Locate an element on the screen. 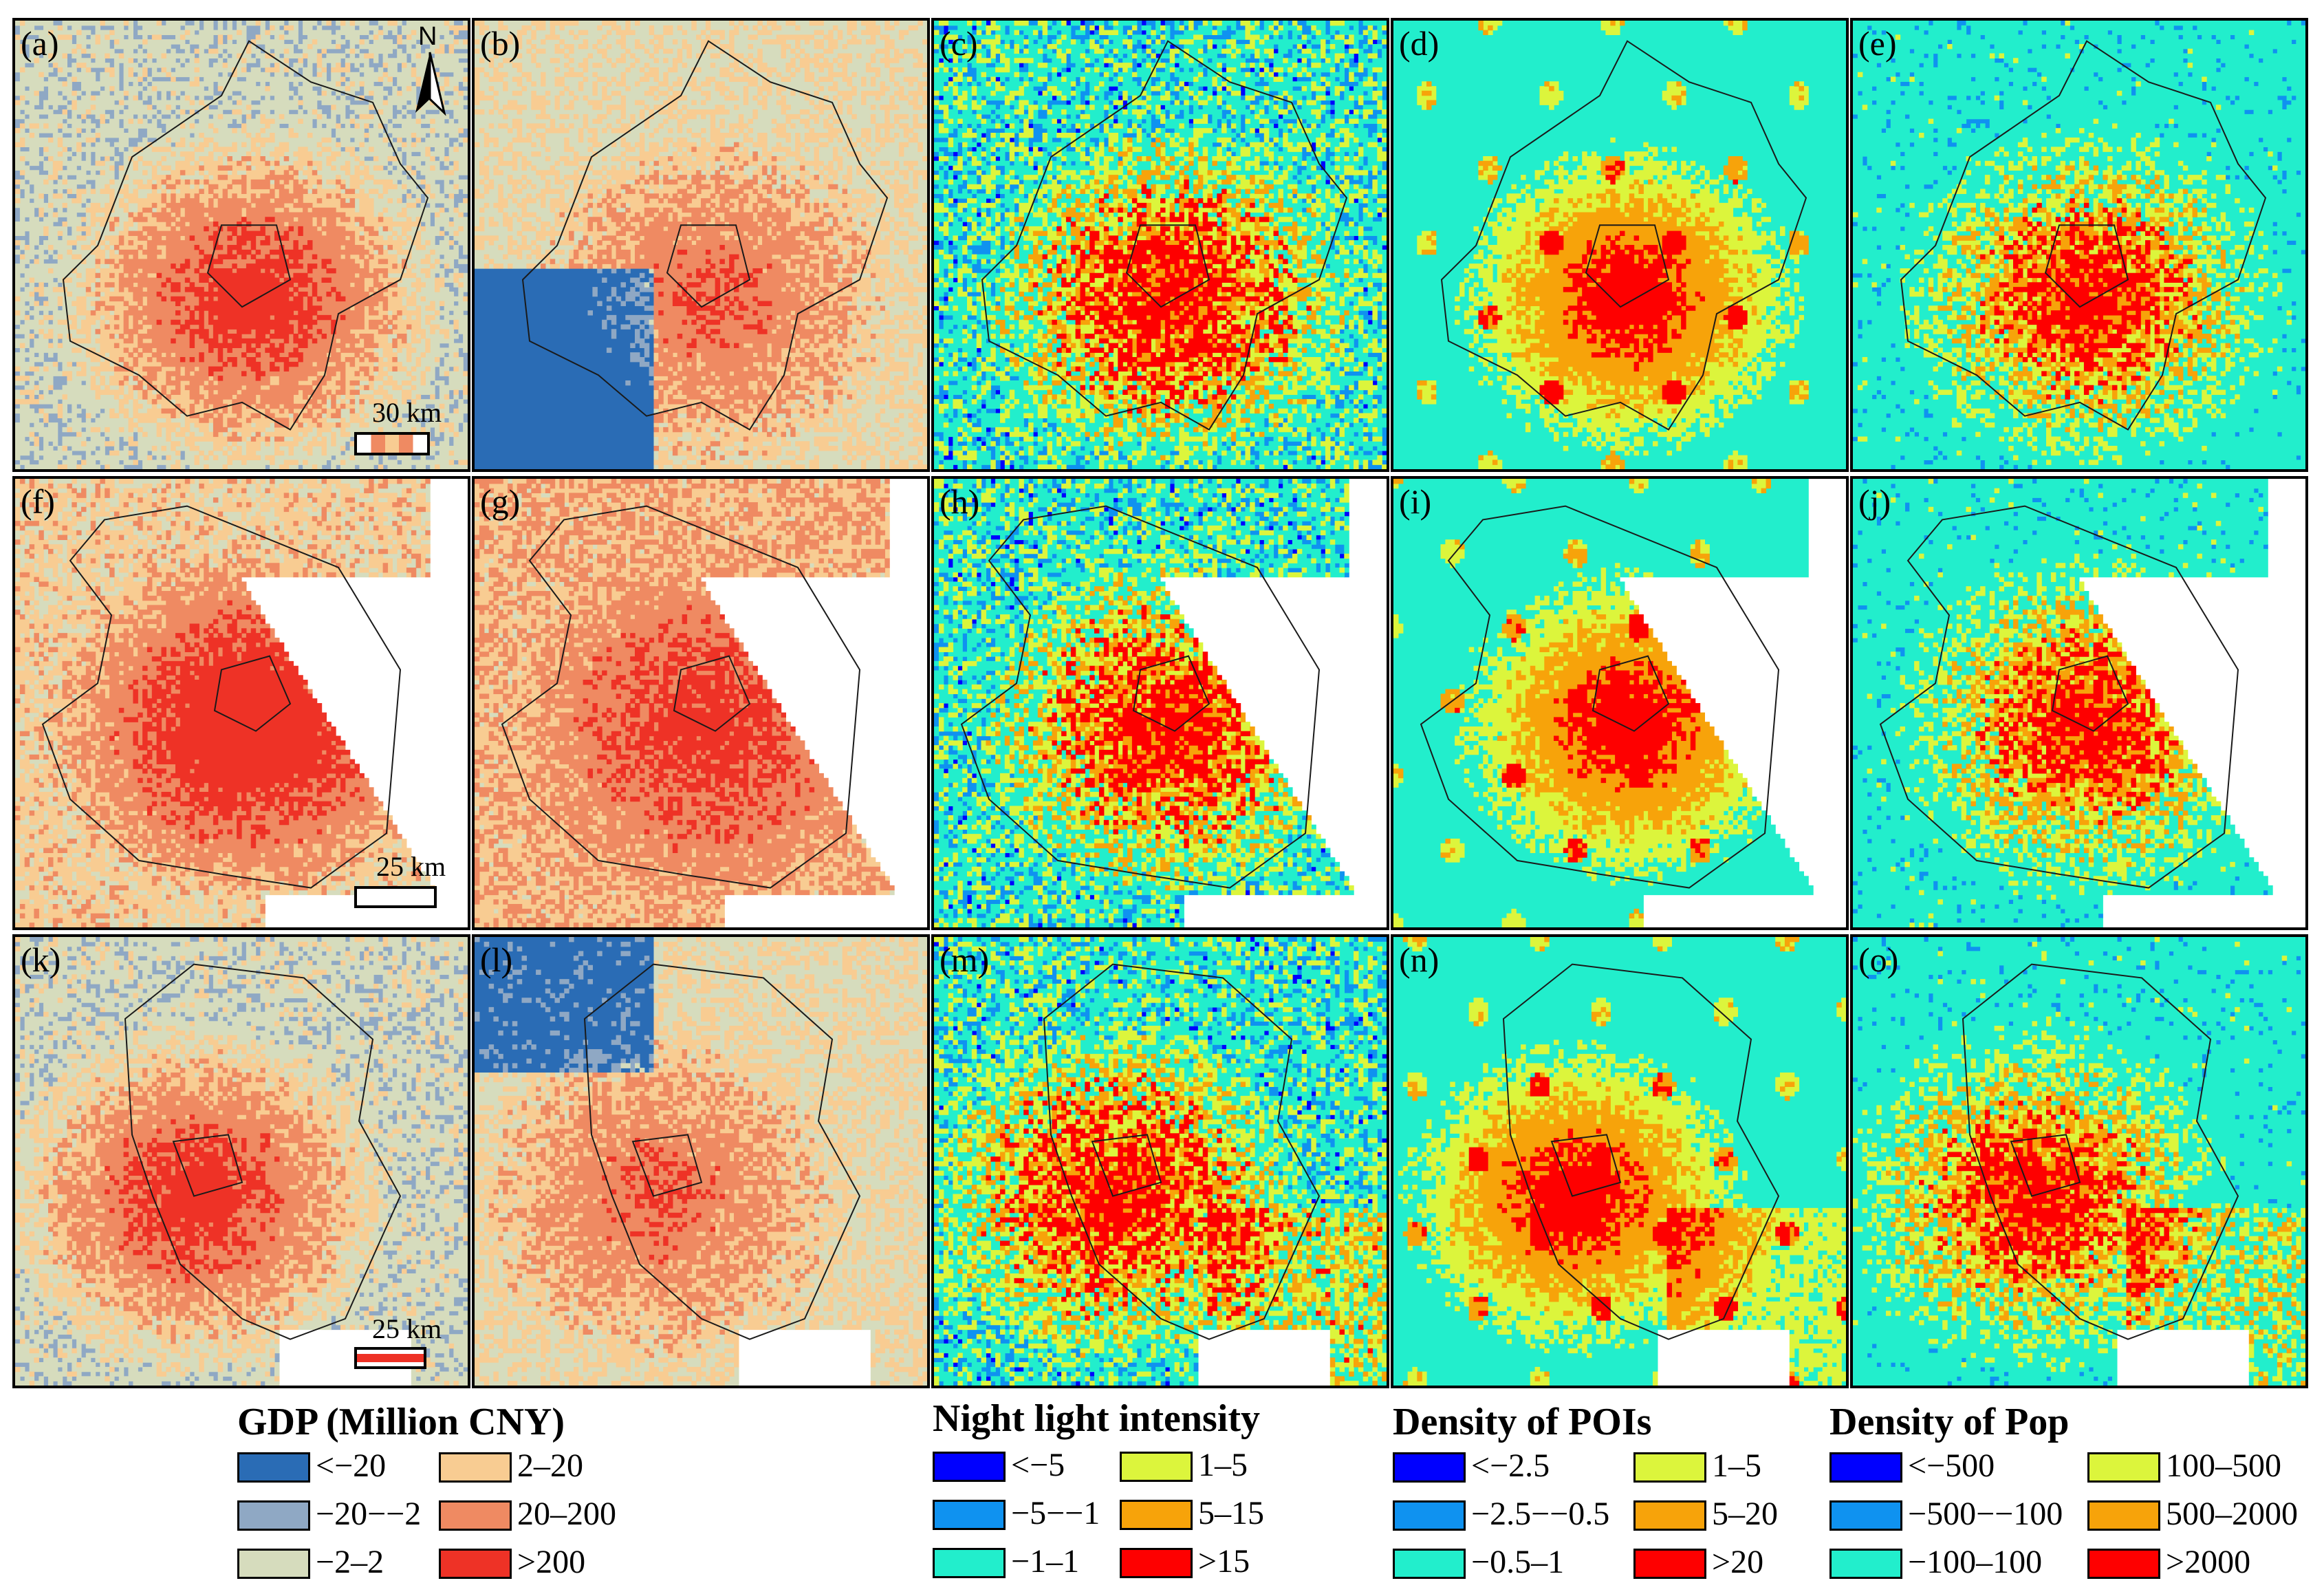 The height and width of the screenshot is (1594, 2324). panel-label: (d) is located at coordinates (1419, 43).